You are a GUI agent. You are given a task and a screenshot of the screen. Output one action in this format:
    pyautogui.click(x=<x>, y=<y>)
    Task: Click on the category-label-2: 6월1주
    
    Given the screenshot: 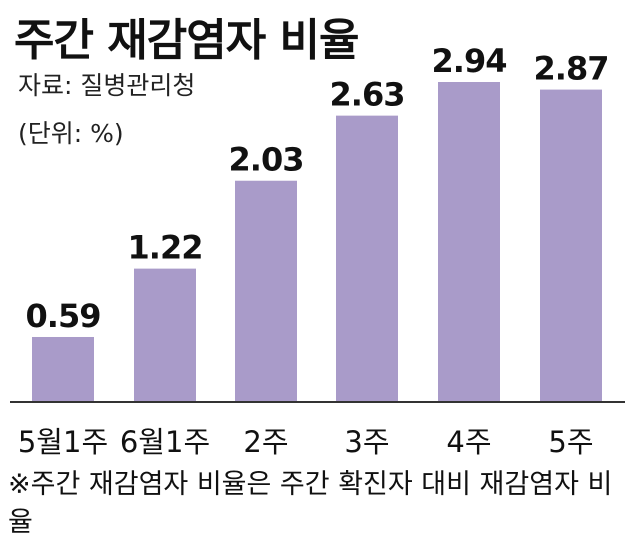 What is the action you would take?
    pyautogui.click(x=165, y=442)
    